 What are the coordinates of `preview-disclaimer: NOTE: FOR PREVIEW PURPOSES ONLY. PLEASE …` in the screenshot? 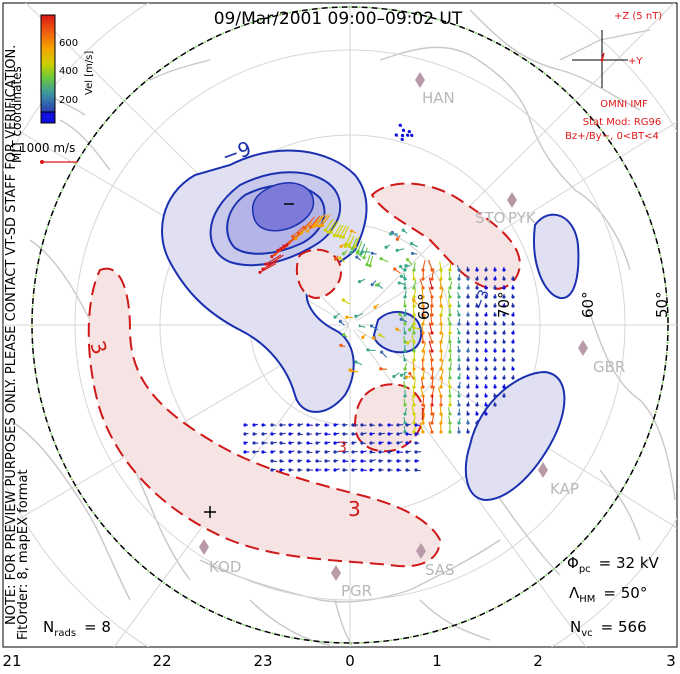 It's located at (11, 335).